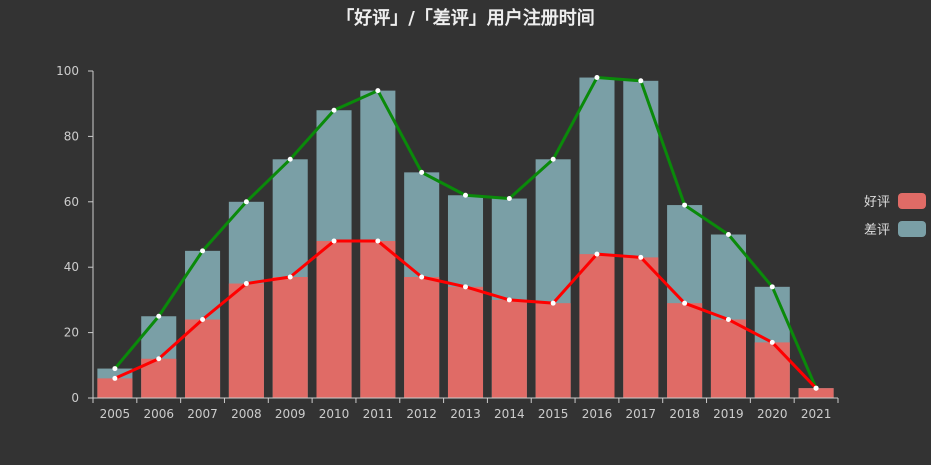 Image resolution: width=931 pixels, height=465 pixels. I want to click on legend-label: 好评, so click(877, 202).